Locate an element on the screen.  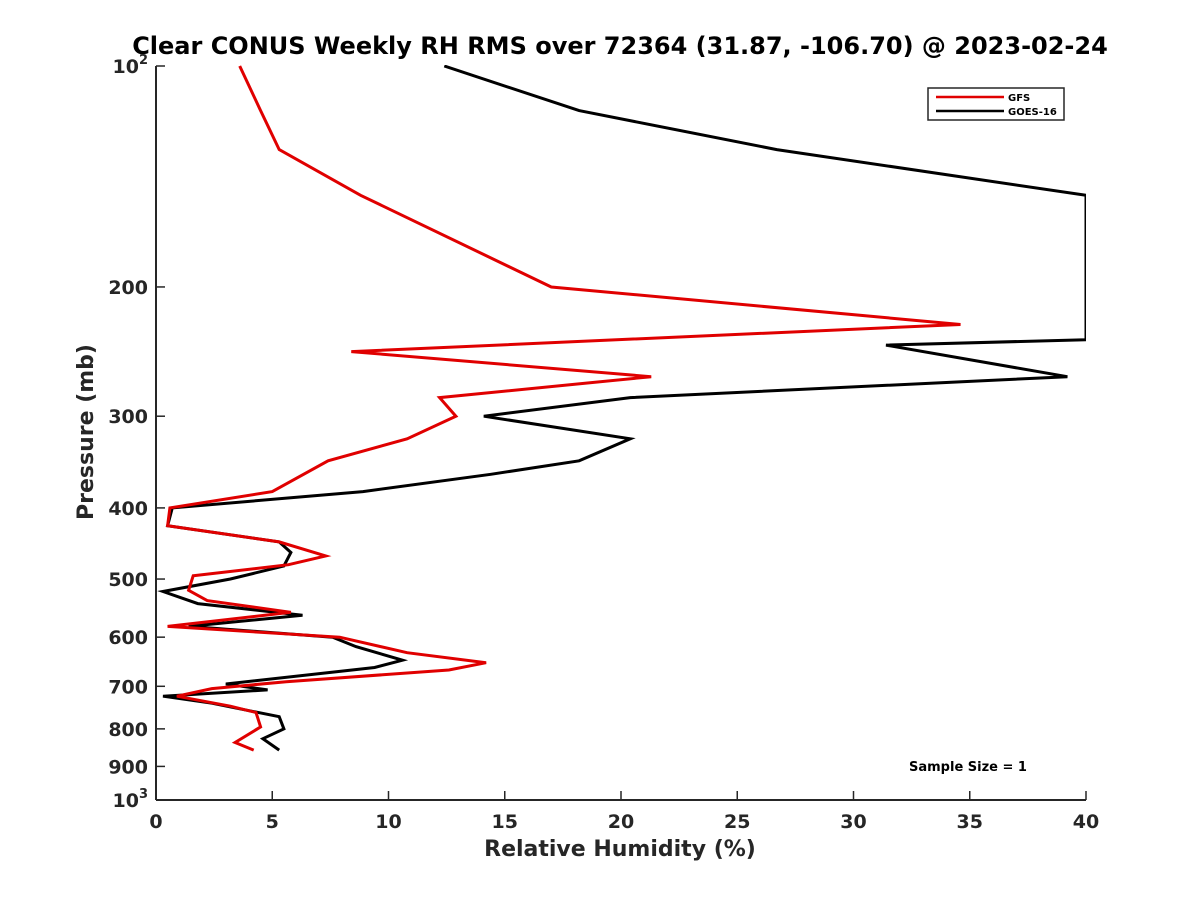
legend: GFS GOES-16 is located at coordinates (996, 104).